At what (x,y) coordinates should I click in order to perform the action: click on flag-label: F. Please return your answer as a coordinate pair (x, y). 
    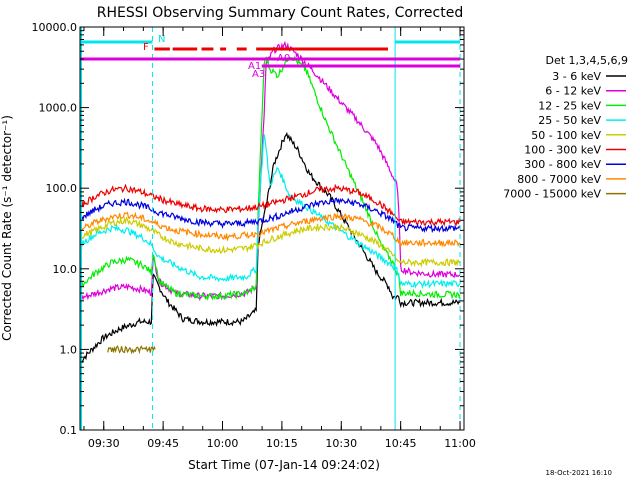
    Looking at the image, I should click on (146, 47).